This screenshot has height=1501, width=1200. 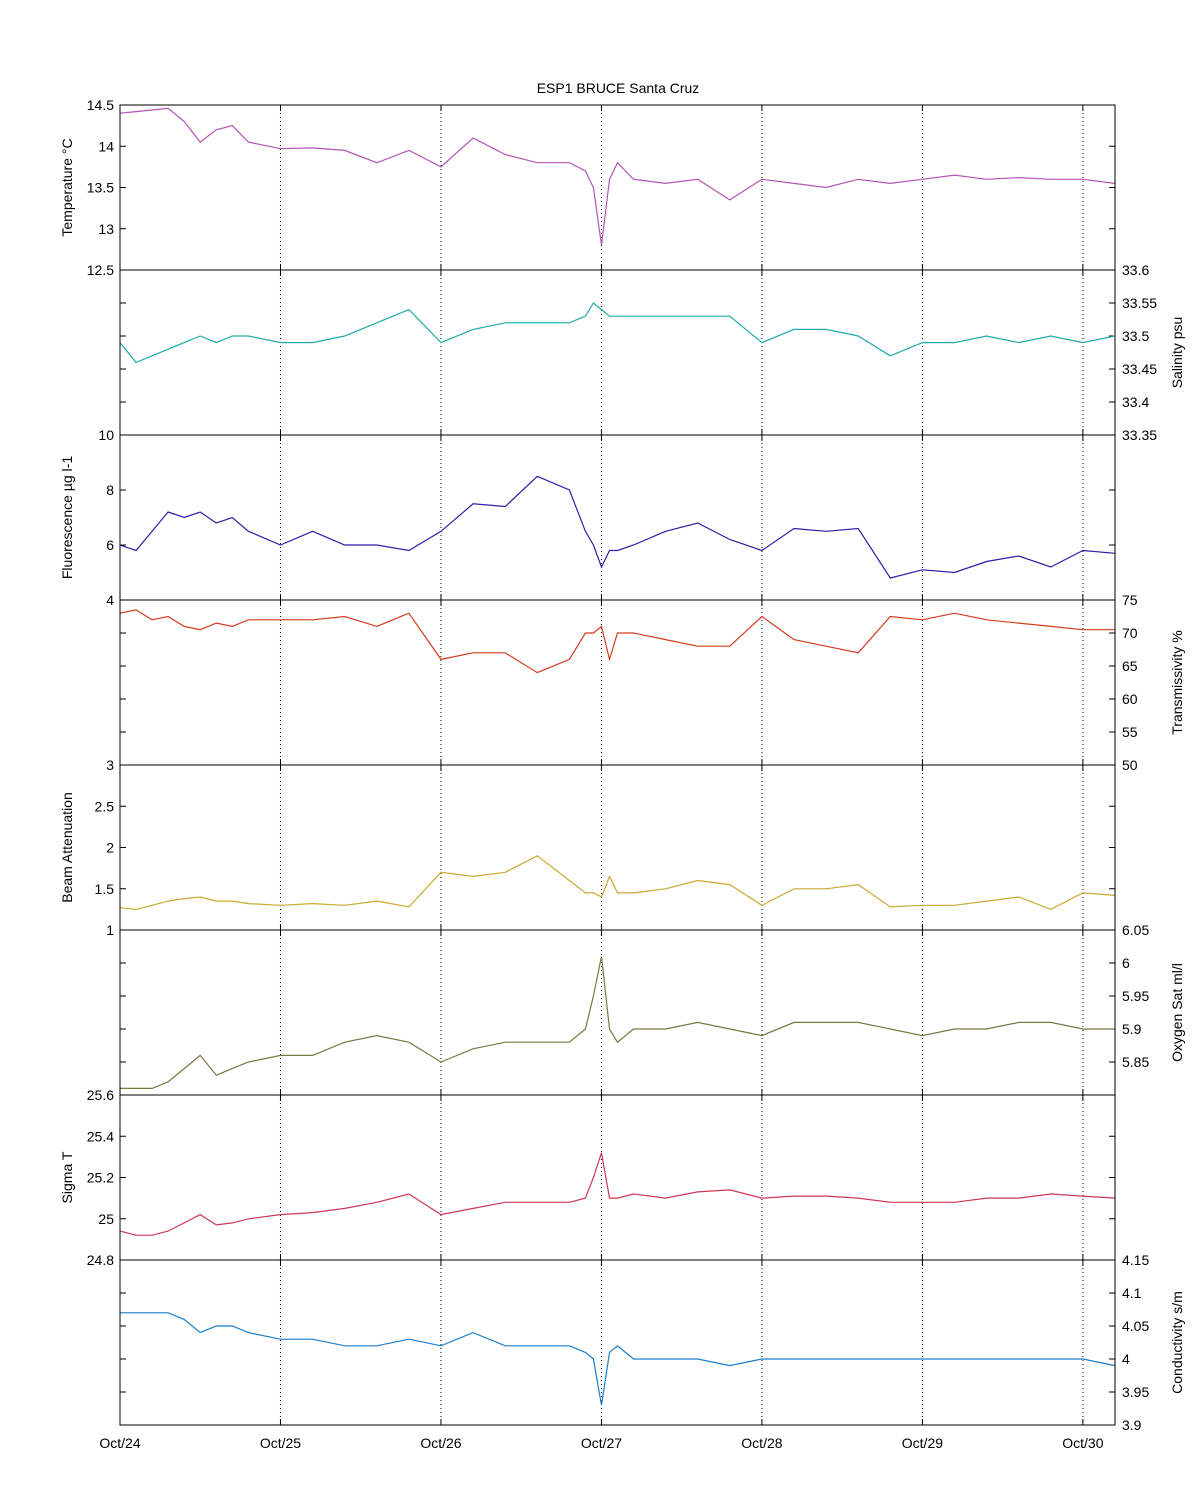 I want to click on y-tick-label: 13, so click(x=106, y=229).